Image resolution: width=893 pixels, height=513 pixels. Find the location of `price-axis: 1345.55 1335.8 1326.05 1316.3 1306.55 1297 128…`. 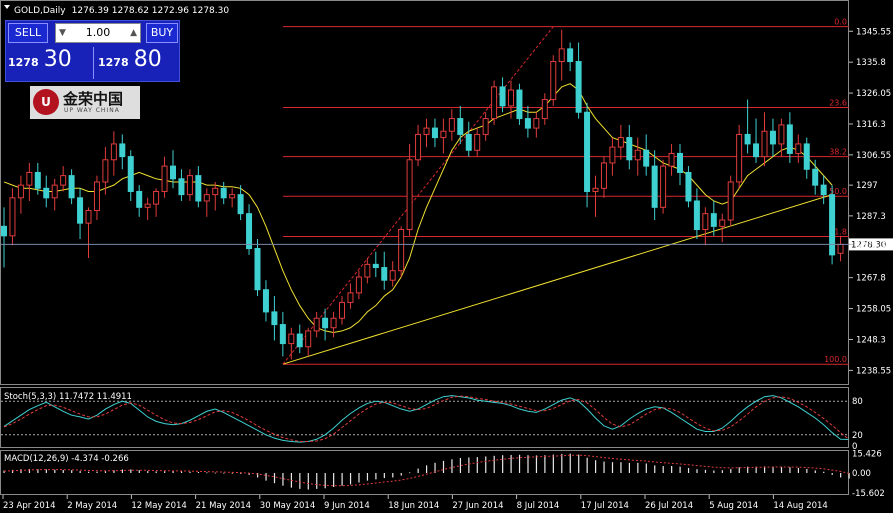

price-axis: 1345.55 1335.8 1326.05 1316.3 1306.55 1297 128… is located at coordinates (870, 201).